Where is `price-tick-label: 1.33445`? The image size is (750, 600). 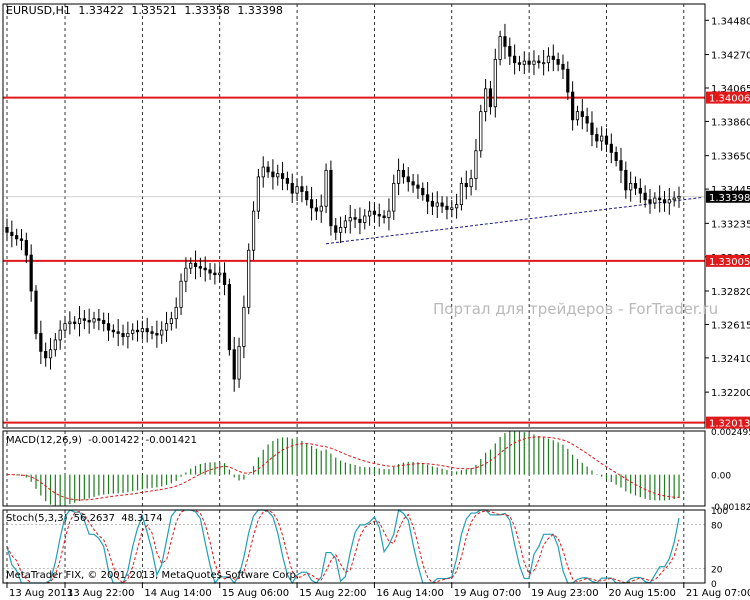
price-tick-label: 1.33445 is located at coordinates (730, 190).